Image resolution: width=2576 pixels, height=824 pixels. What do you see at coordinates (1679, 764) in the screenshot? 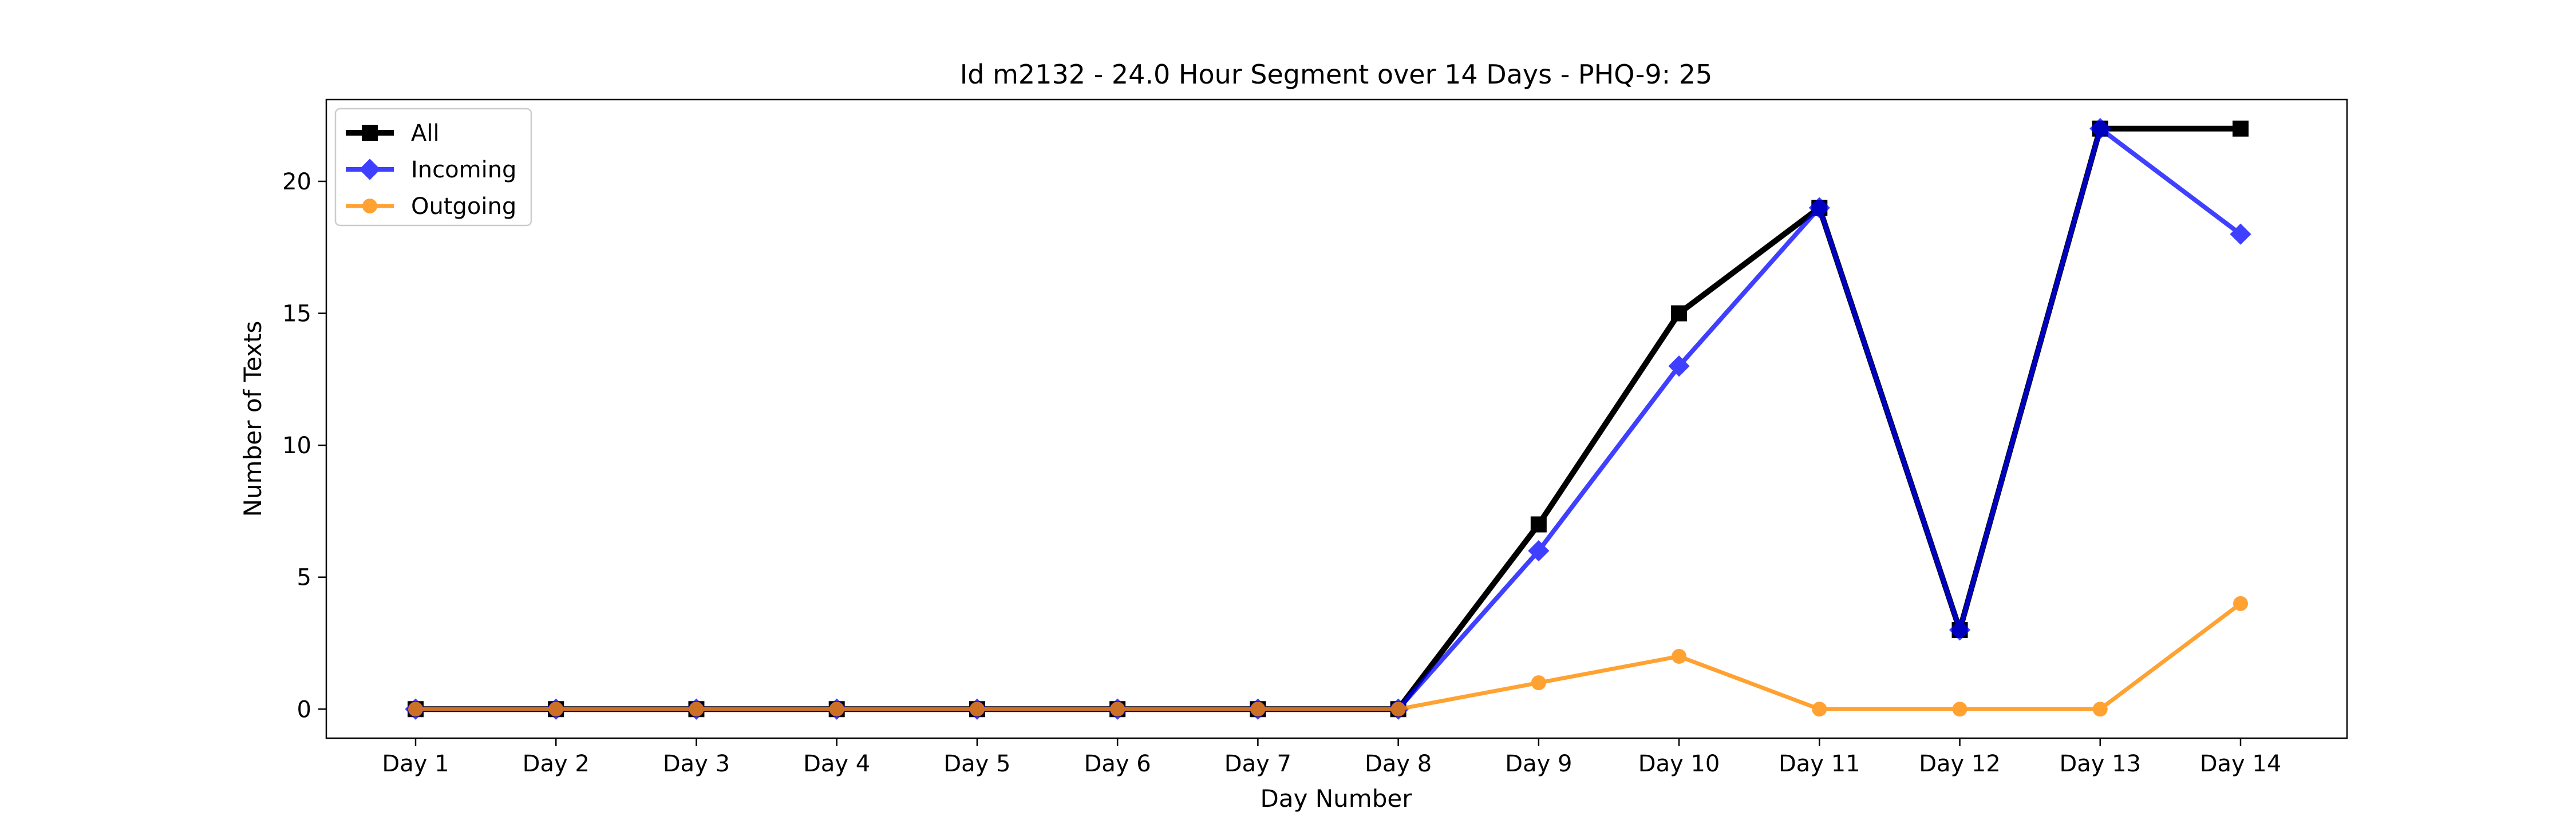
I see `x-tick-label: Day 10` at bounding box center [1679, 764].